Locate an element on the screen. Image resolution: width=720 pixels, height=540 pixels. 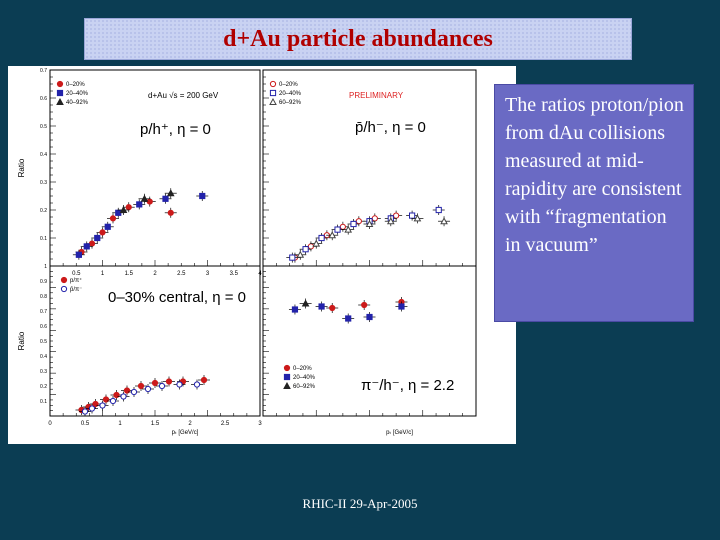
bottom-left-xtick-label: 3 is located at coordinates (260, 424).